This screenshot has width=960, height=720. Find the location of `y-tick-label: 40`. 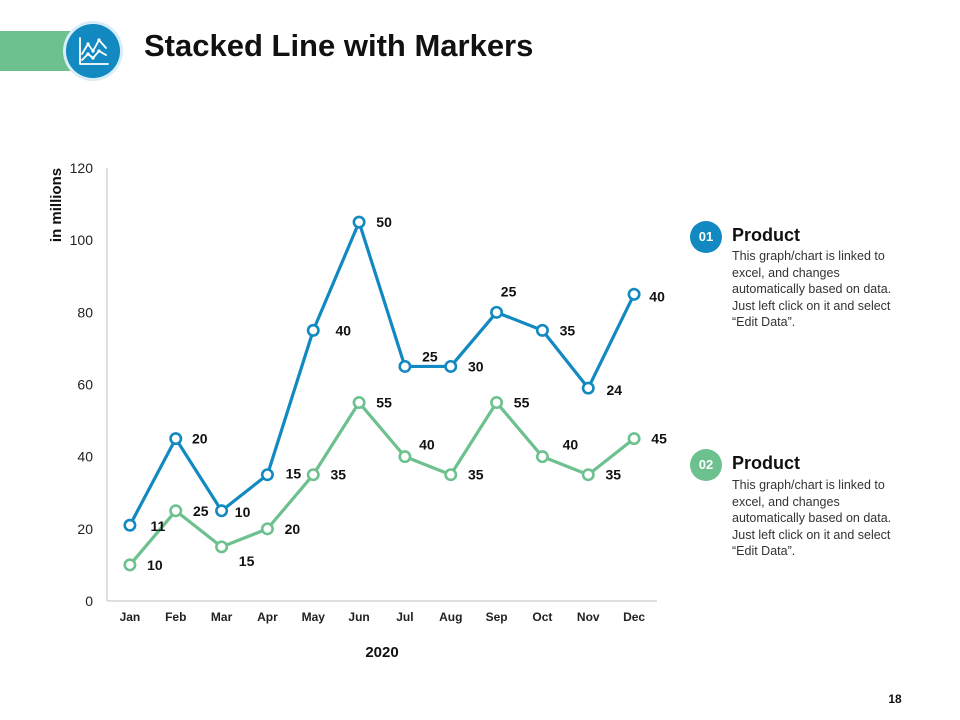

y-tick-label: 40 is located at coordinates (85, 457).